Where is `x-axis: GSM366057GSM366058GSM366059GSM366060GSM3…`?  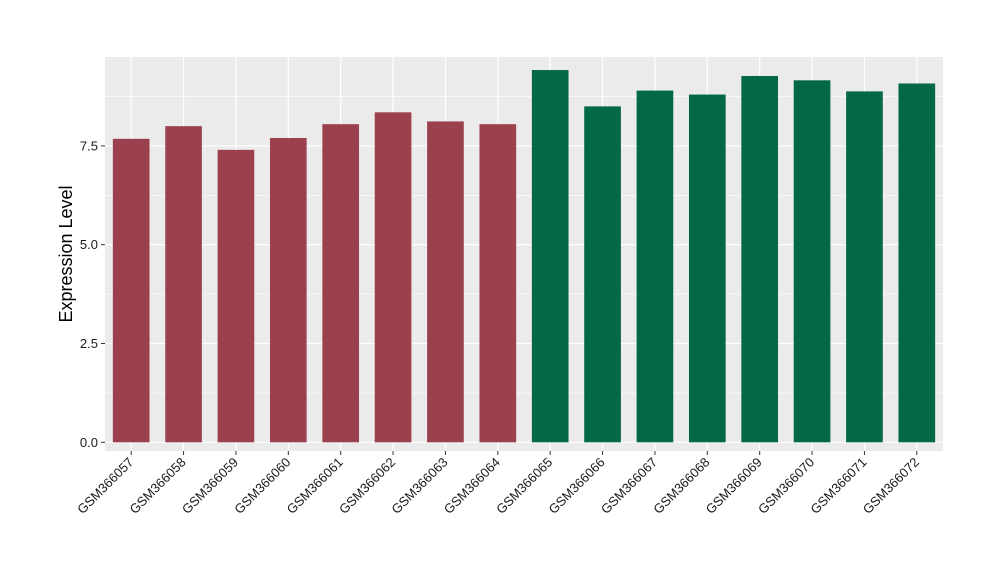
x-axis: GSM366057GSM366058GSM366059GSM366060GSM3… is located at coordinates (498, 484).